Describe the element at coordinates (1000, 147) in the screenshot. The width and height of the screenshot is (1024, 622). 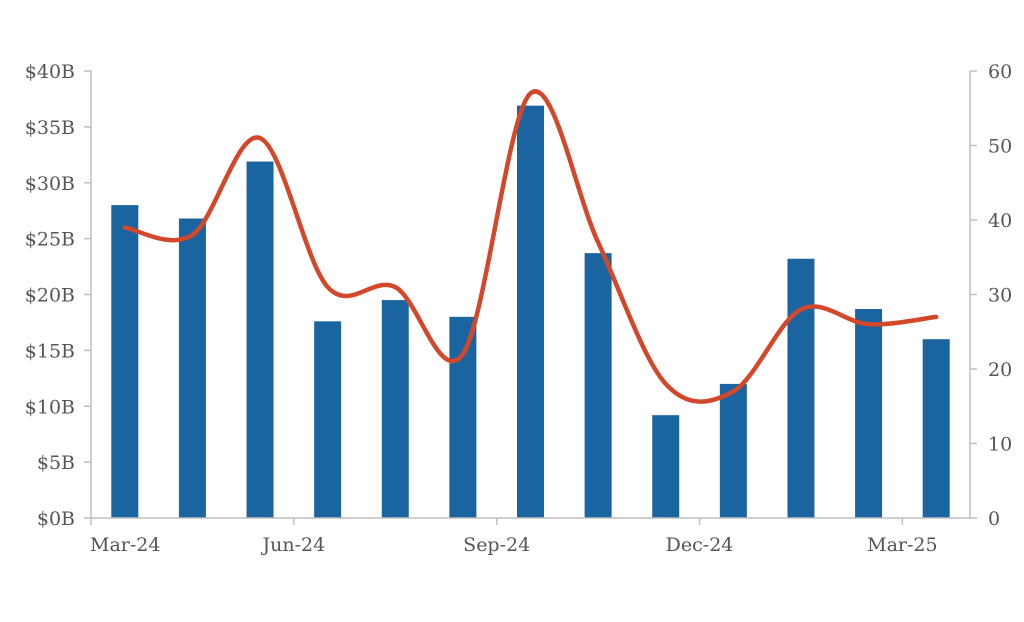
I see `y2-tick-label: 50` at that location.